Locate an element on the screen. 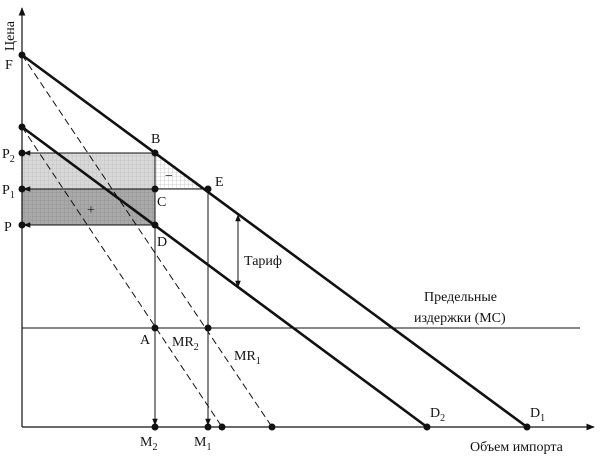 This screenshot has height=456, width=600. area-lower is located at coordinates (88, 207).